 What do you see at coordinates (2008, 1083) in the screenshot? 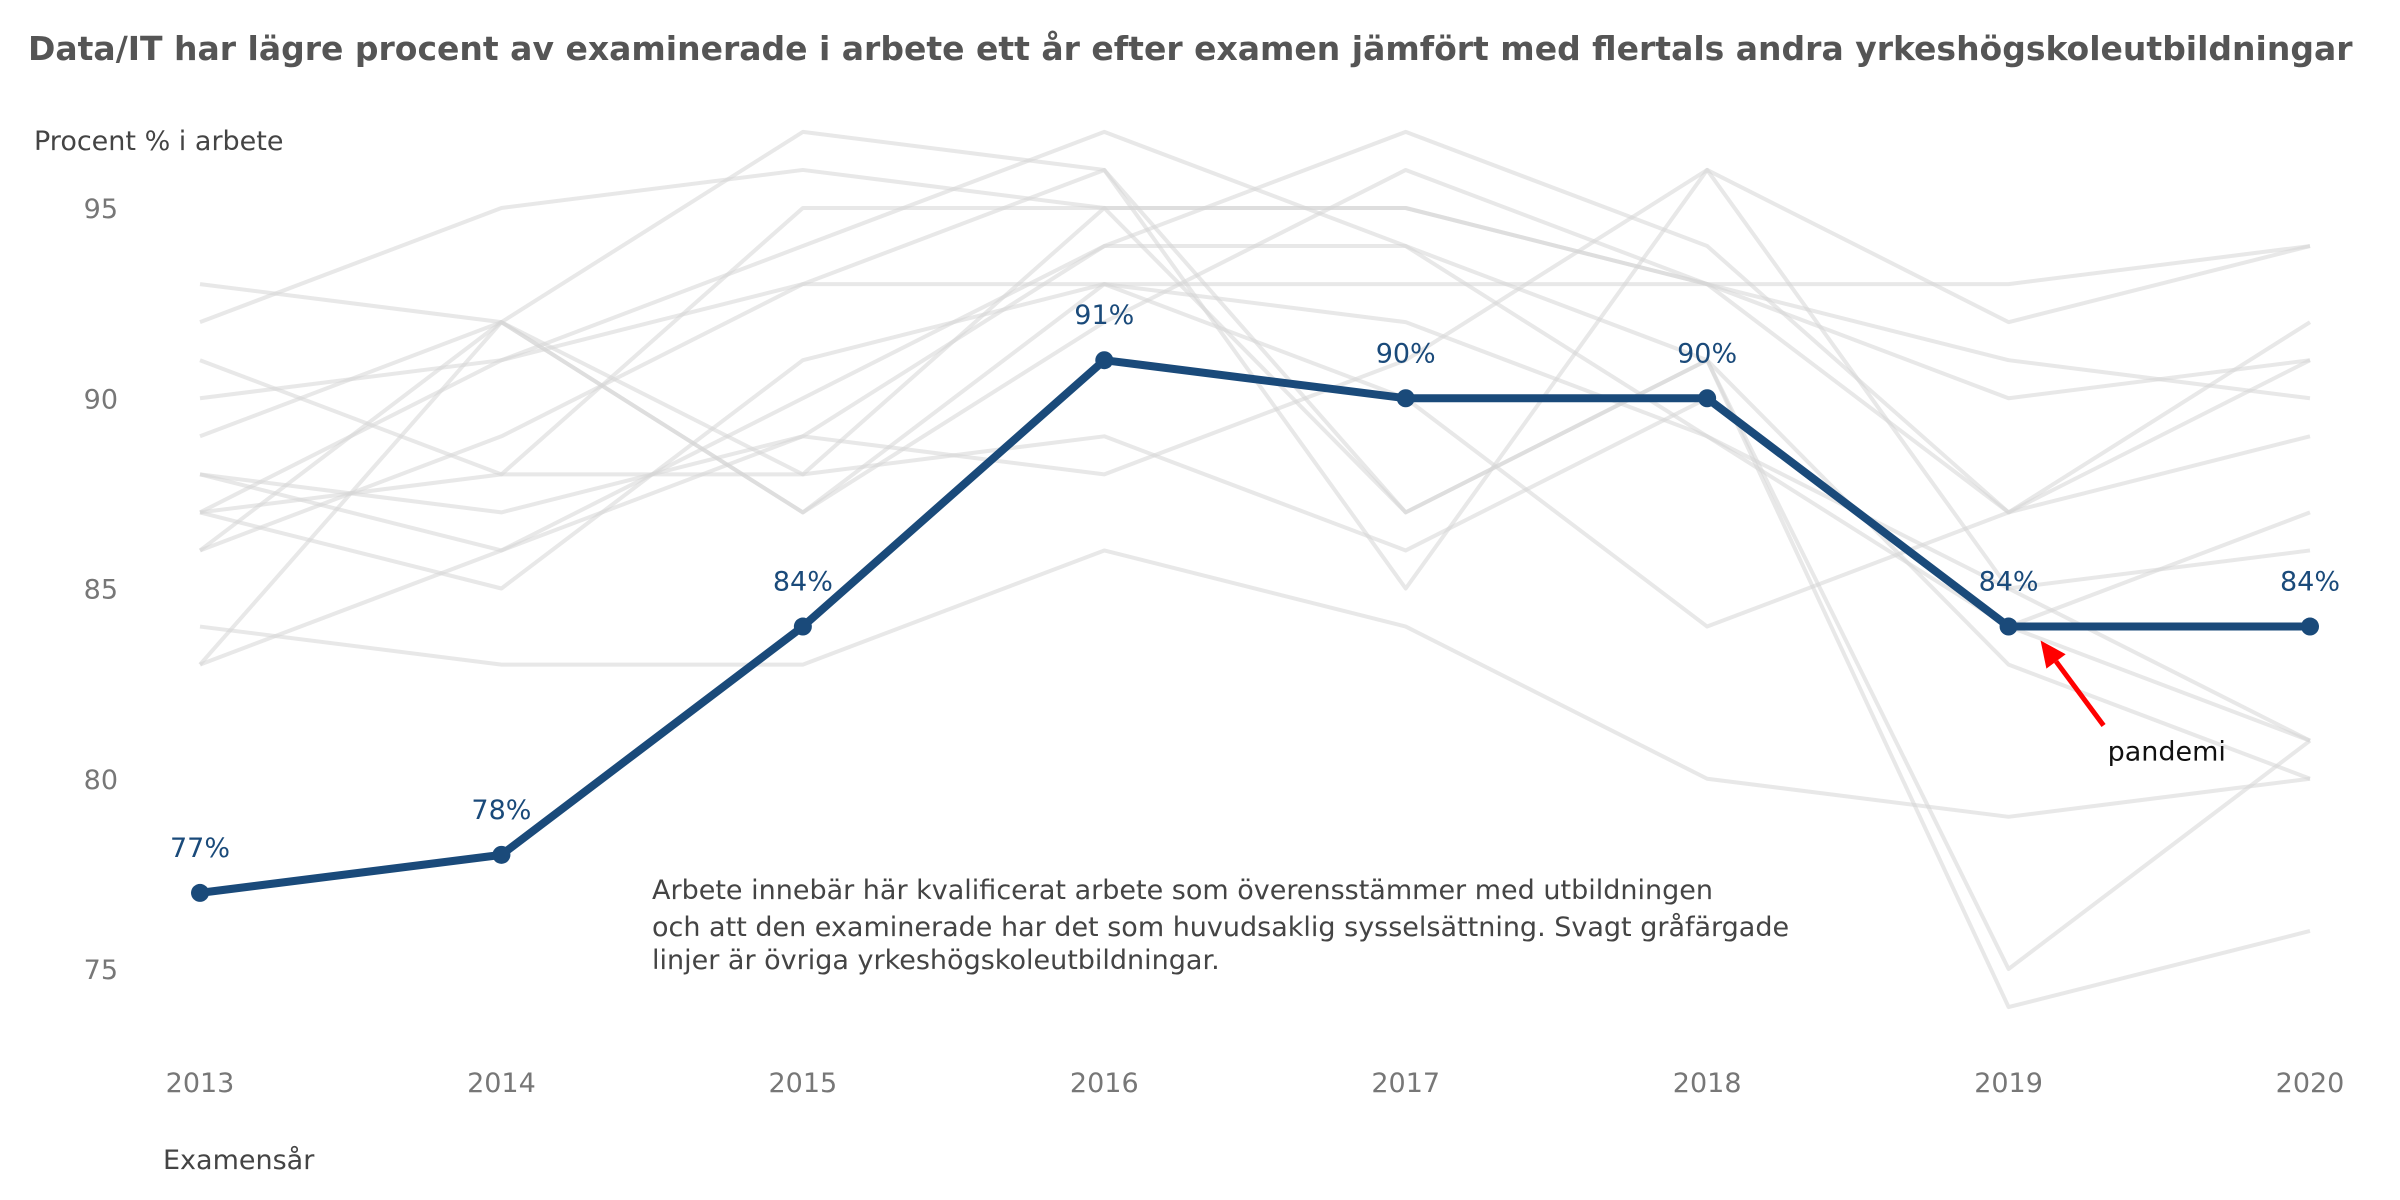
I see `x-tick-label-2019: 2019` at bounding box center [2008, 1083].